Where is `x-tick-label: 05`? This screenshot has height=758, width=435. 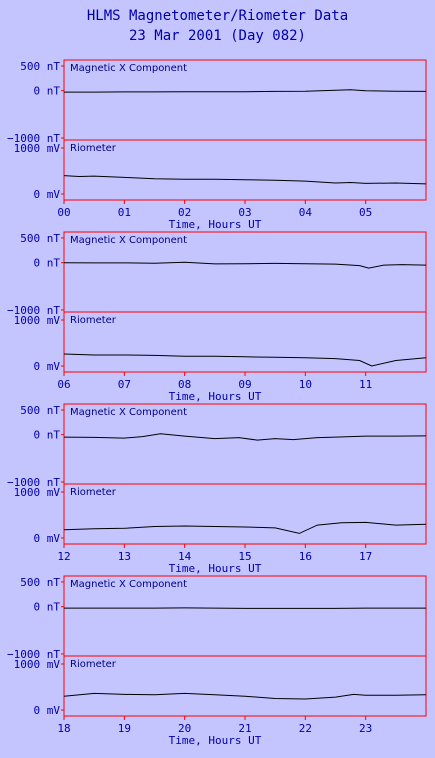 x-tick-label: 05 is located at coordinates (365, 212).